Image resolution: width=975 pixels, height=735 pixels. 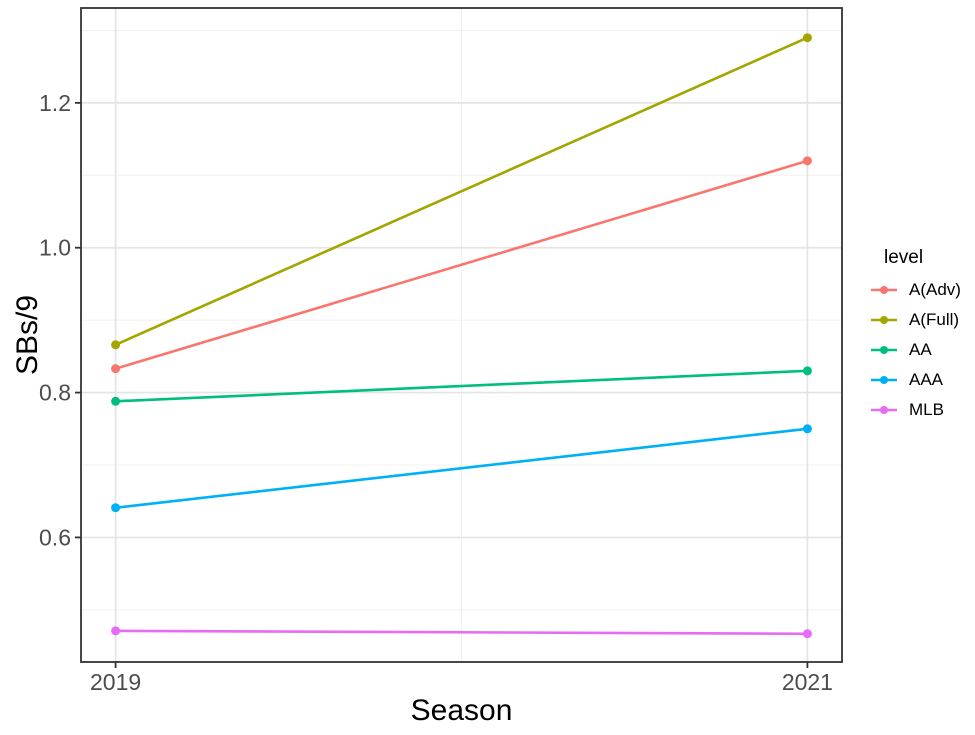 I want to click on legend-entry-label: MLB, so click(x=926, y=409).